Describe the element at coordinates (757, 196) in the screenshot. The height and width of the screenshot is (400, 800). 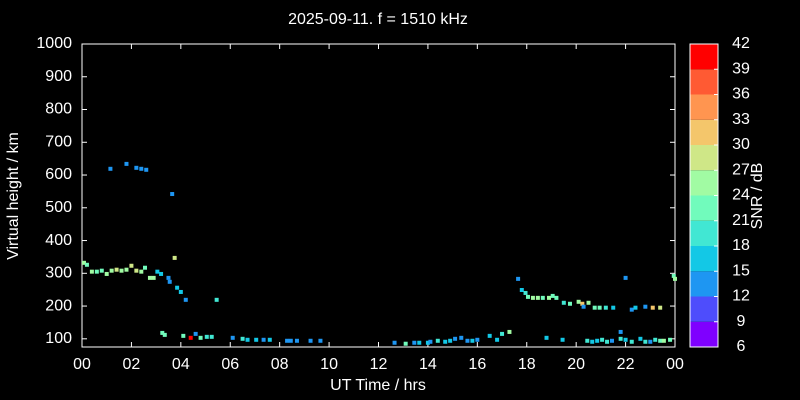
I see `colorbar-label: SNR / dB` at that location.